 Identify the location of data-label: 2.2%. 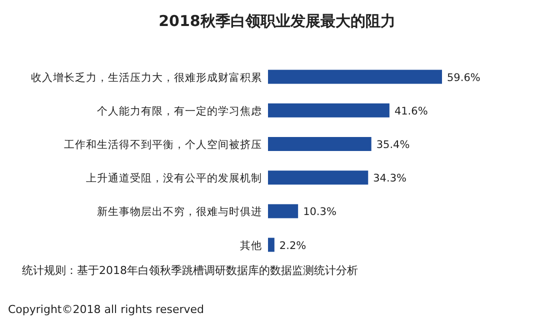
(292, 246).